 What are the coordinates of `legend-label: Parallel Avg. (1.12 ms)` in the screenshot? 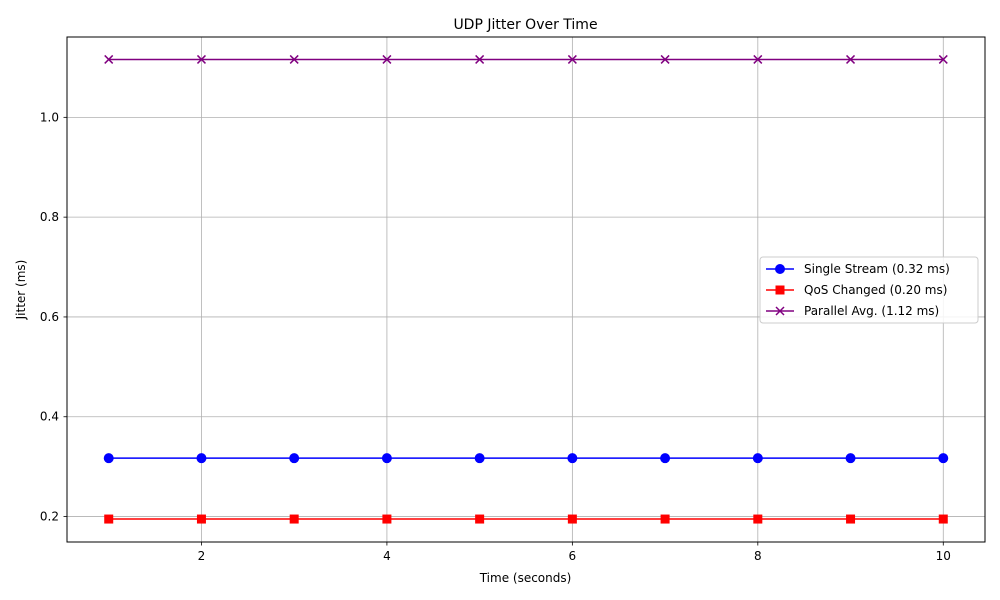 It's located at (871, 311).